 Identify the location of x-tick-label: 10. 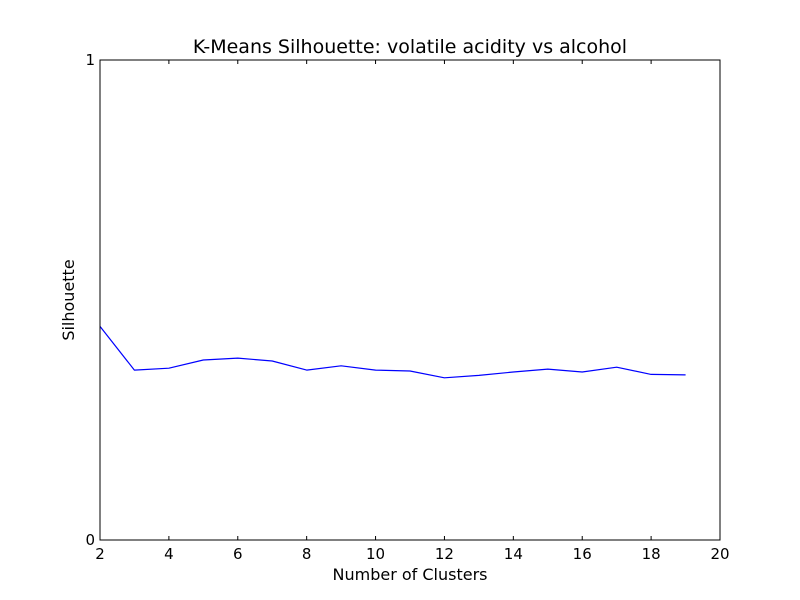
(375, 554).